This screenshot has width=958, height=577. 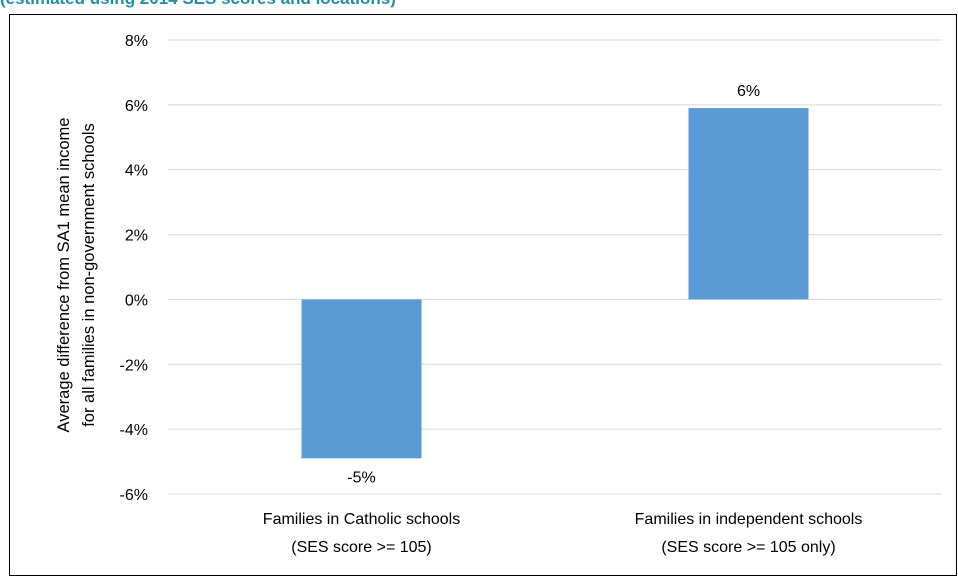 I want to click on y-tick-label: -6%, so click(x=134, y=495).